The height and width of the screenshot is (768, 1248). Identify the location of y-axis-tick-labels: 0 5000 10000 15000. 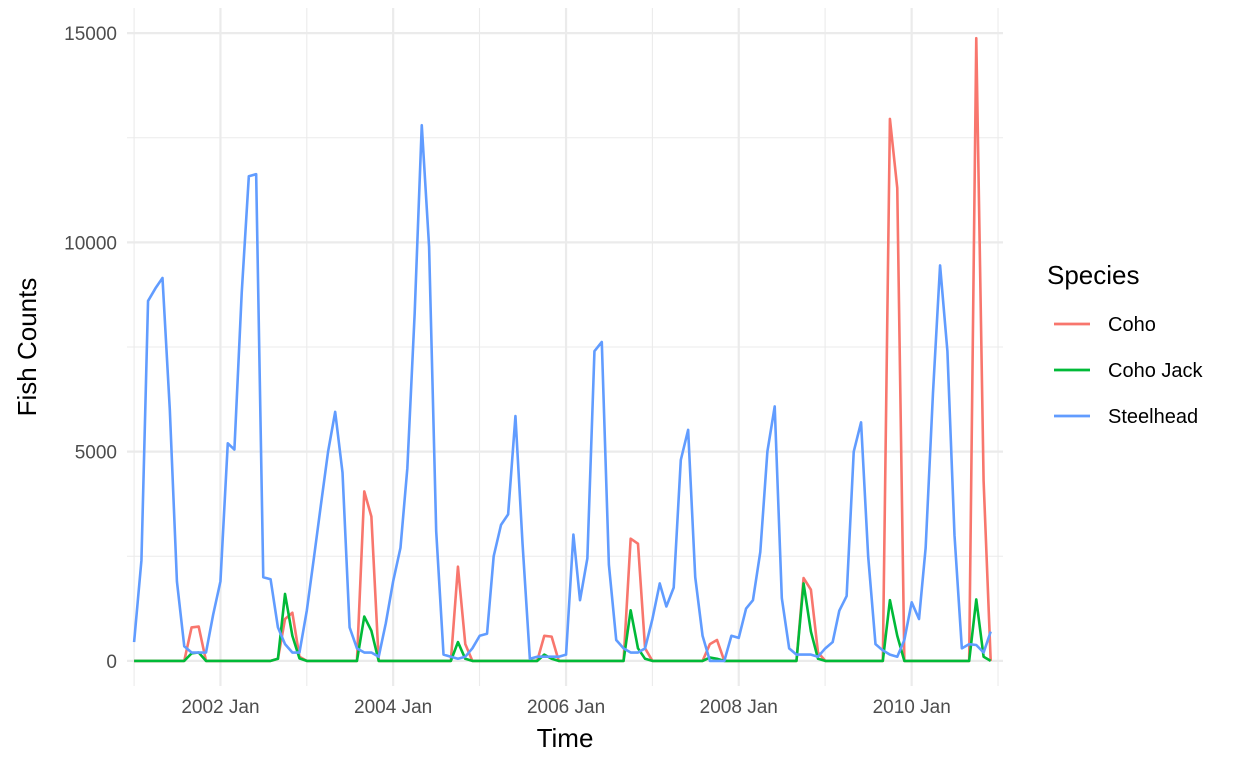
(90, 348).